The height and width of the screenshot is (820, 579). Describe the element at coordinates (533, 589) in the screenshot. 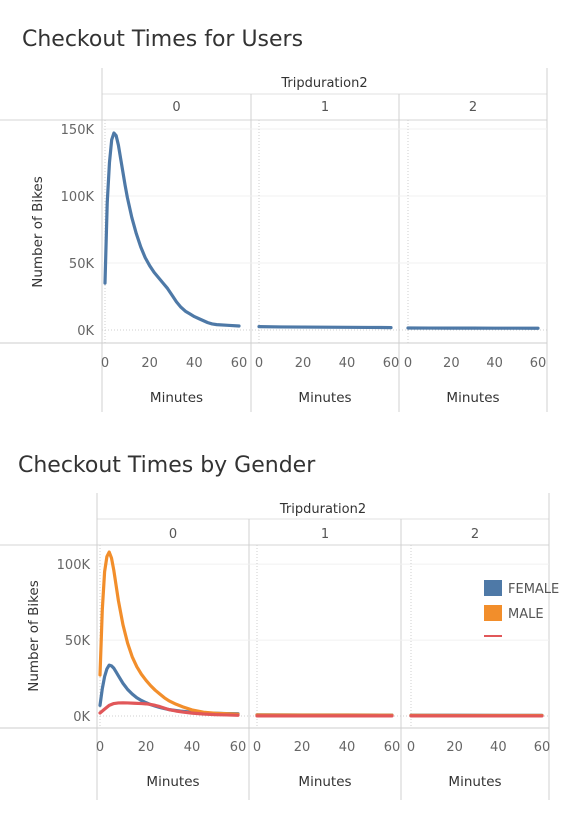

I see `legend-label: FEMALE` at that location.